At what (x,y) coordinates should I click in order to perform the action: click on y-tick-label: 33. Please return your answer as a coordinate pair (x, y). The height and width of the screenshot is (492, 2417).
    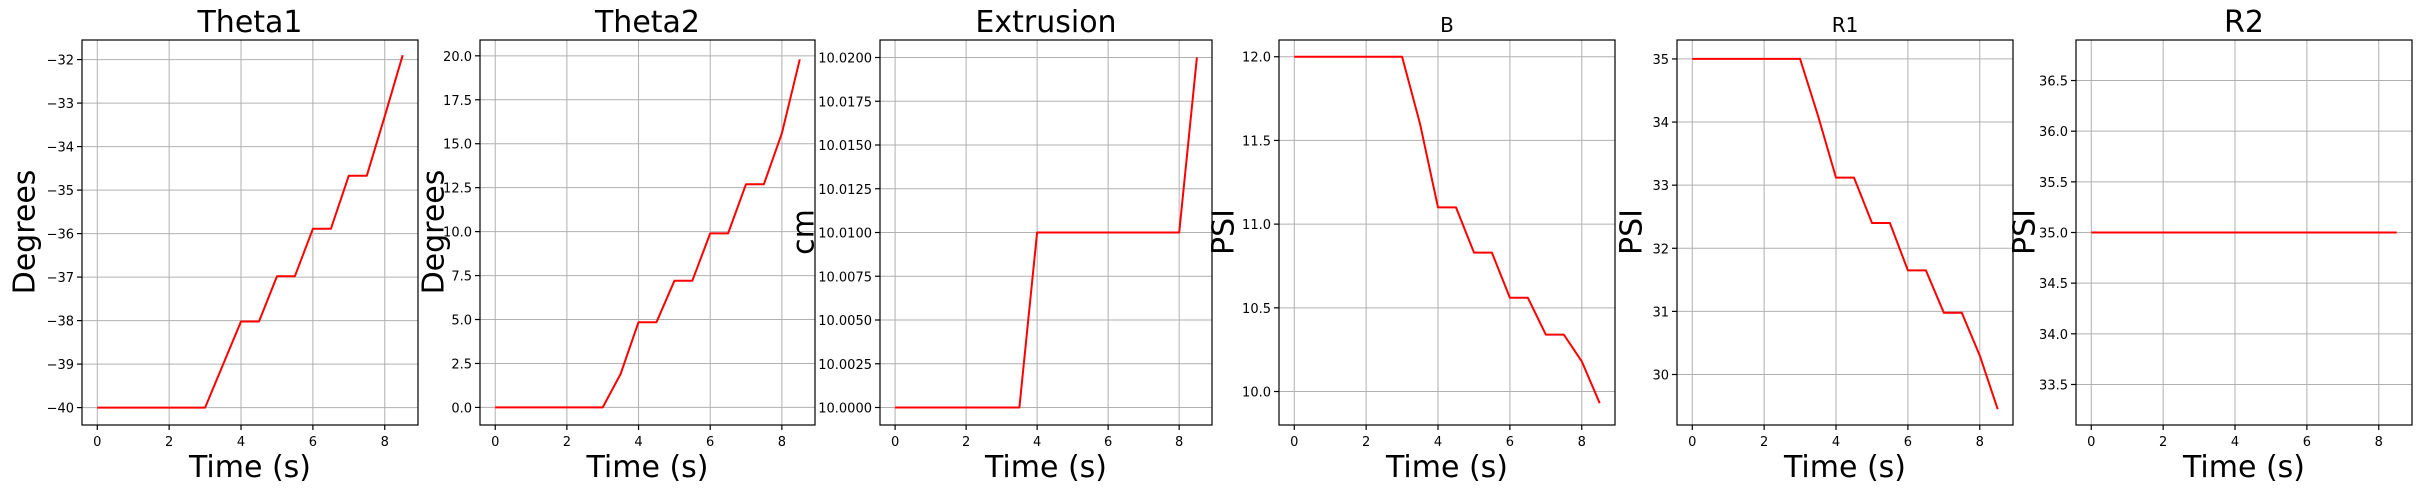
    Looking at the image, I should click on (1660, 186).